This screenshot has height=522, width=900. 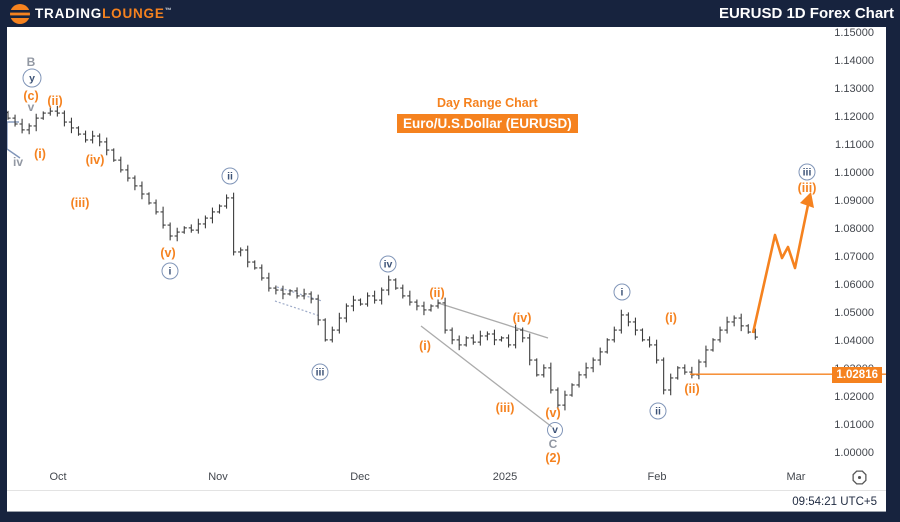 What do you see at coordinates (297, 308) in the screenshot?
I see `dashed-channel-line` at bounding box center [297, 308].